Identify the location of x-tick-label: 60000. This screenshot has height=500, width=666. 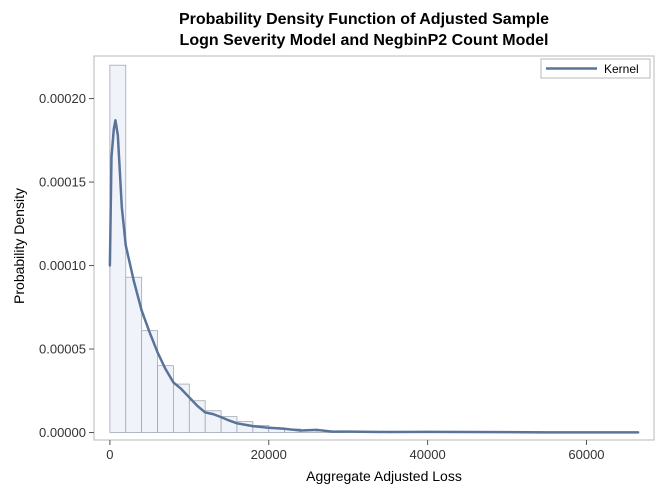
(586, 454).